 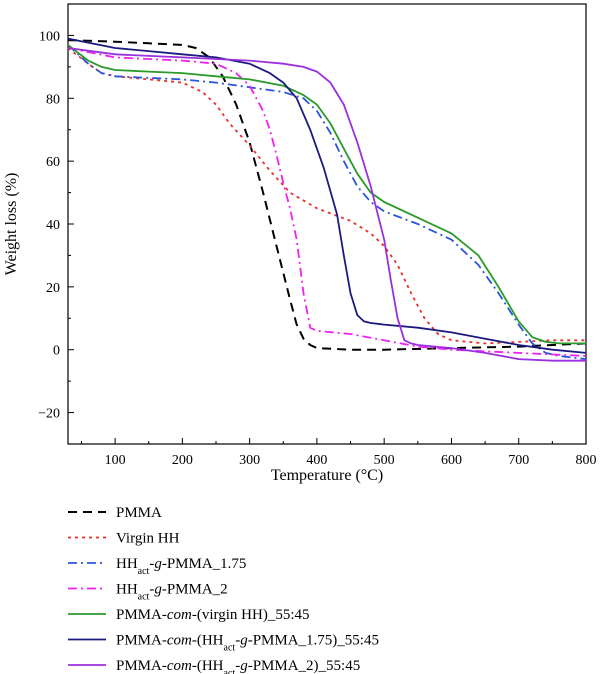 What do you see at coordinates (115, 460) in the screenshot?
I see `x-tick-label: 100` at bounding box center [115, 460].